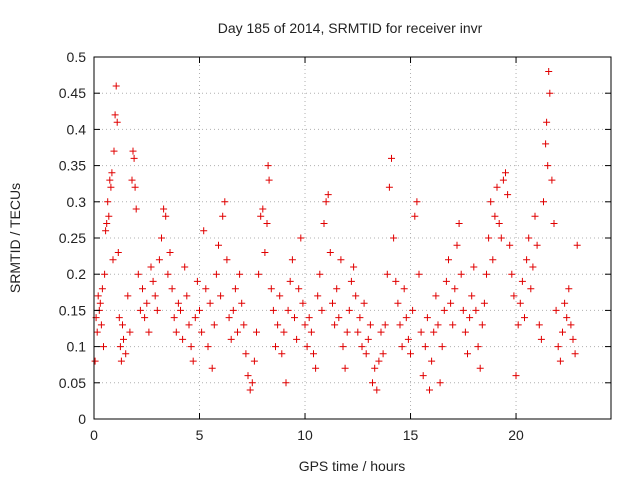 This screenshot has height=480, width=640. I want to click on y-tick-label: 0.35, so click(72, 166).